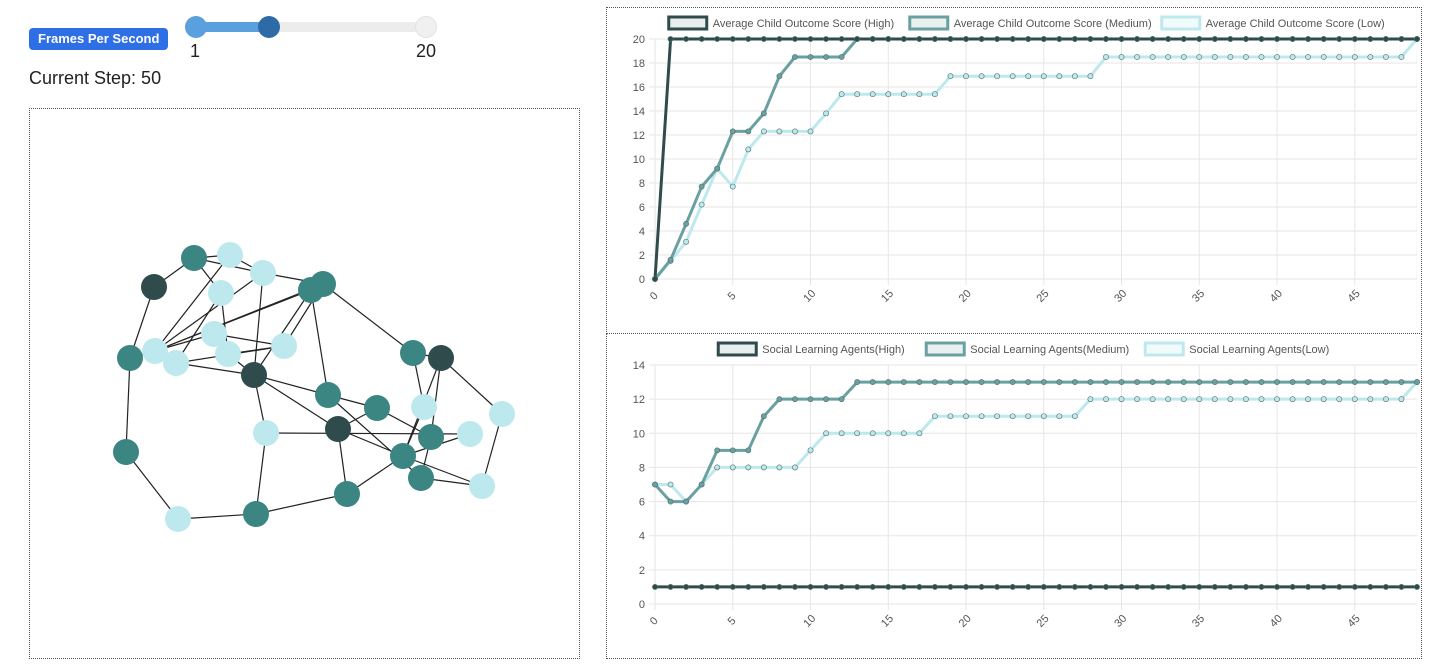  What do you see at coordinates (1037, 442) in the screenshot?
I see `series-path` at bounding box center [1037, 442].